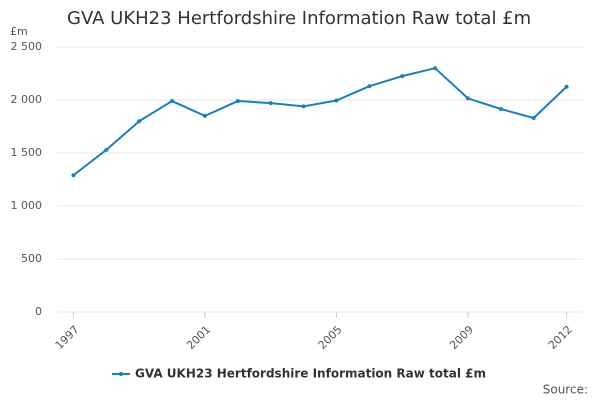  Describe the element at coordinates (560, 337) in the screenshot. I see `x-tick-label: 2012` at that location.